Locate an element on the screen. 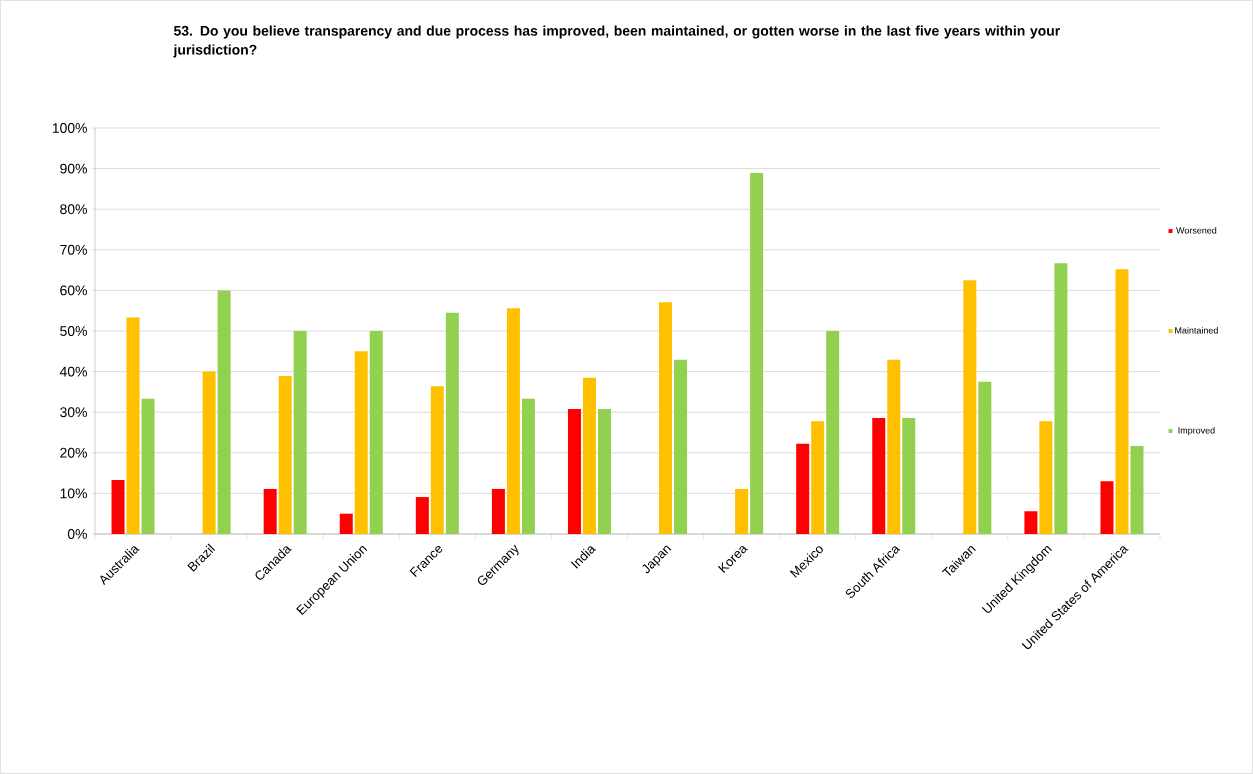  y-tick-label: 30% is located at coordinates (73, 412).